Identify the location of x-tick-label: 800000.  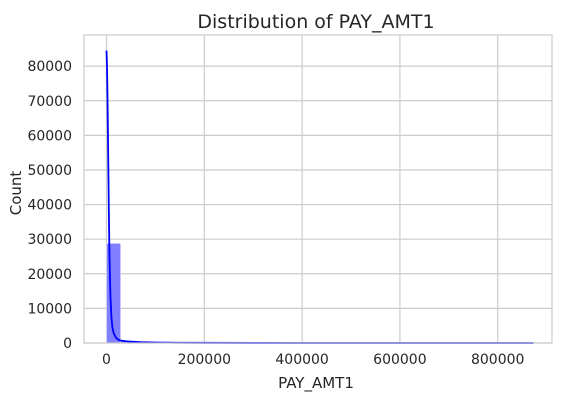
(497, 360).